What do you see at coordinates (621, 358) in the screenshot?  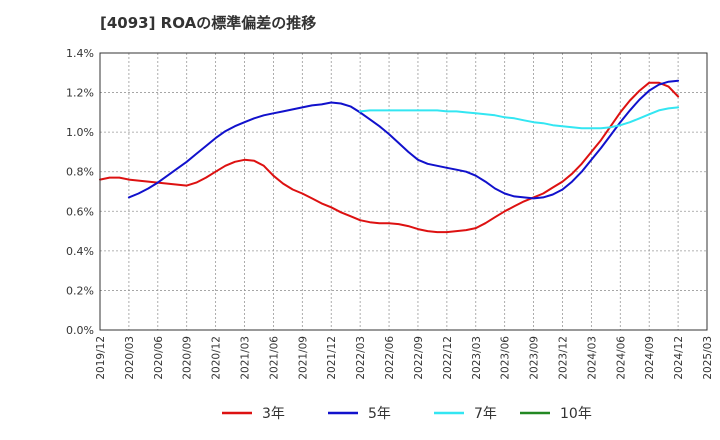 I see `x-tick-label: 2024/06` at bounding box center [621, 358].